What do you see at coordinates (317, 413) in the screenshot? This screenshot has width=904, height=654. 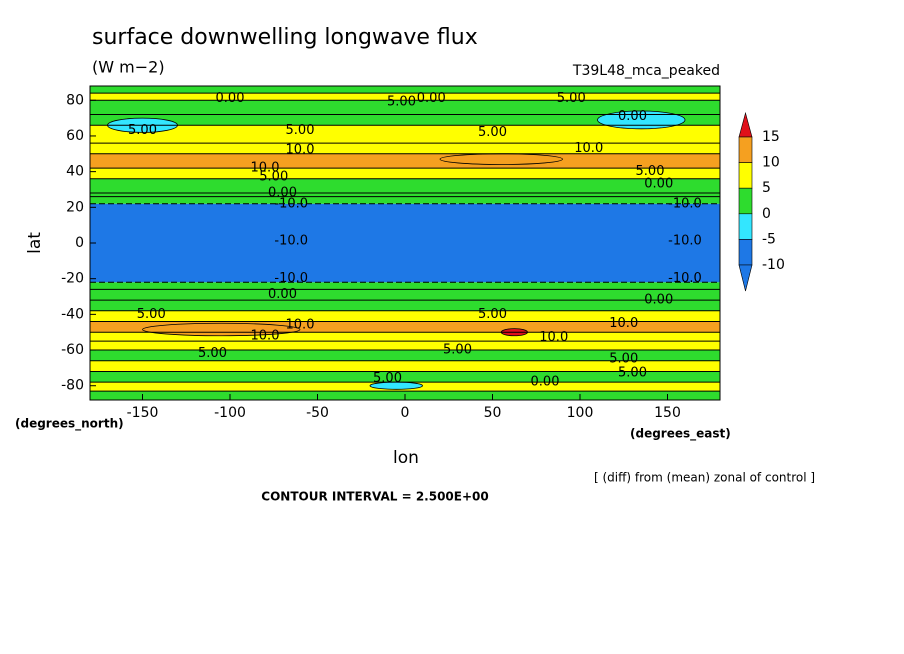 I see `x-tick-label: -50` at bounding box center [317, 413].